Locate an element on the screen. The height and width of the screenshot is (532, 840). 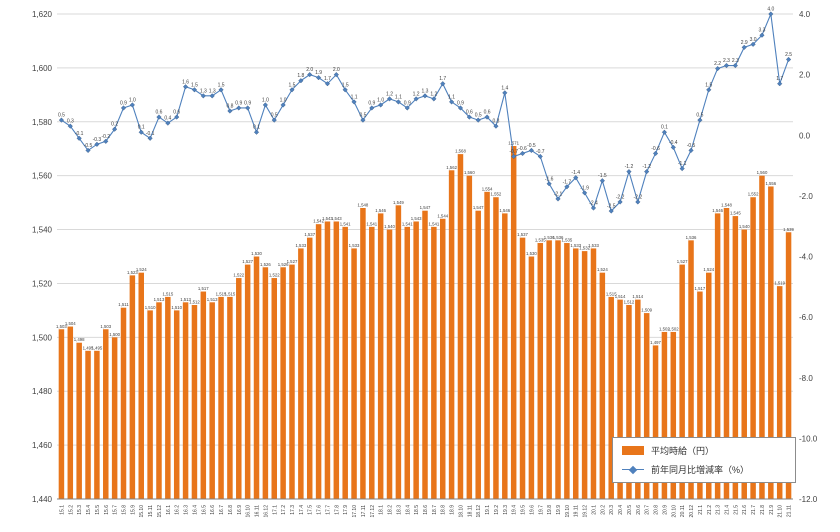
svg-text: 1,495 is located at coordinates (97, 347).